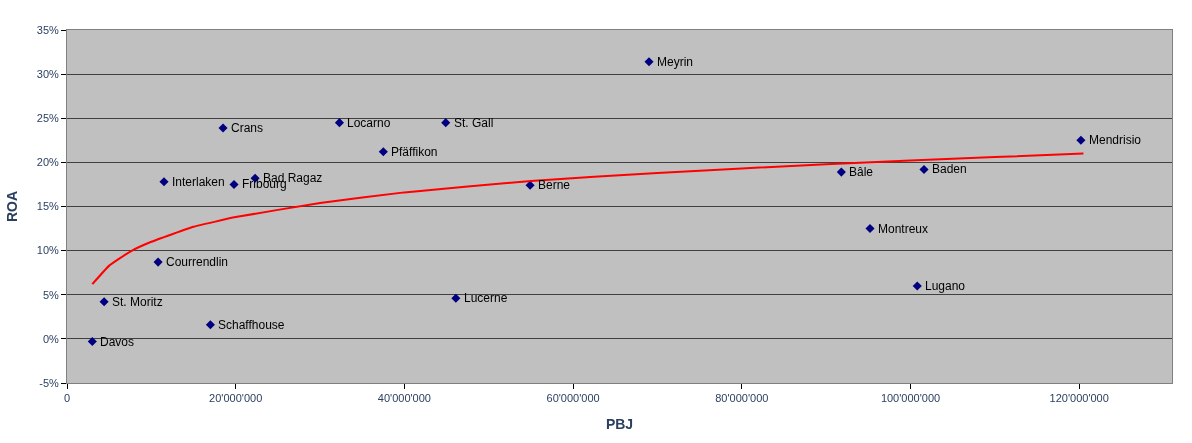 This screenshot has width=1192, height=443. I want to click on annotation: Pfäffikon, so click(414, 152).